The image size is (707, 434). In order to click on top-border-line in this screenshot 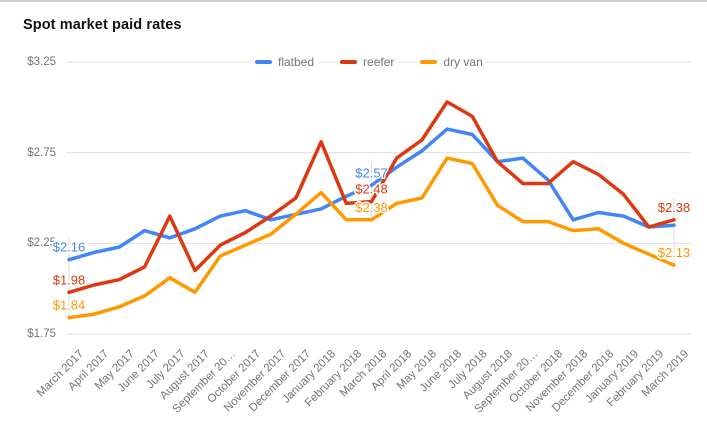, I will do `click(353, 1)`.